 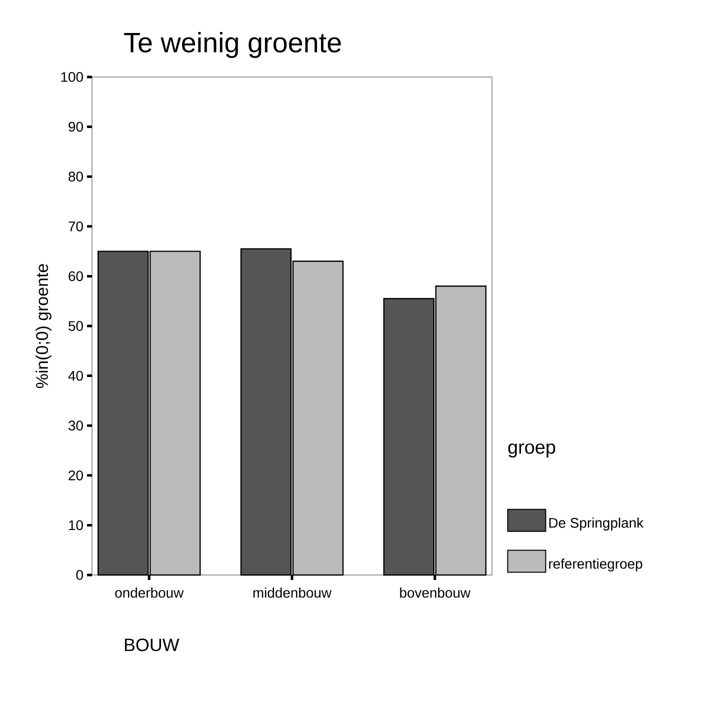 What do you see at coordinates (232, 45) in the screenshot?
I see `chart-title: Te weinig groente` at bounding box center [232, 45].